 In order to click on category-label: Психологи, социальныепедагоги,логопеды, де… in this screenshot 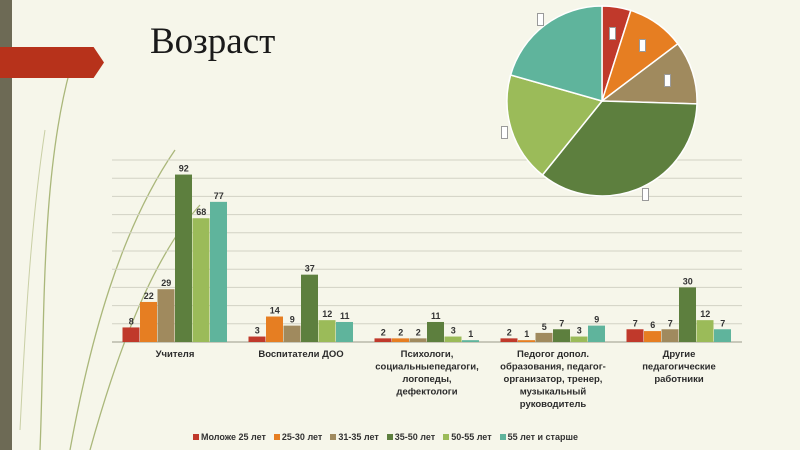, I will do `click(426, 373)`.